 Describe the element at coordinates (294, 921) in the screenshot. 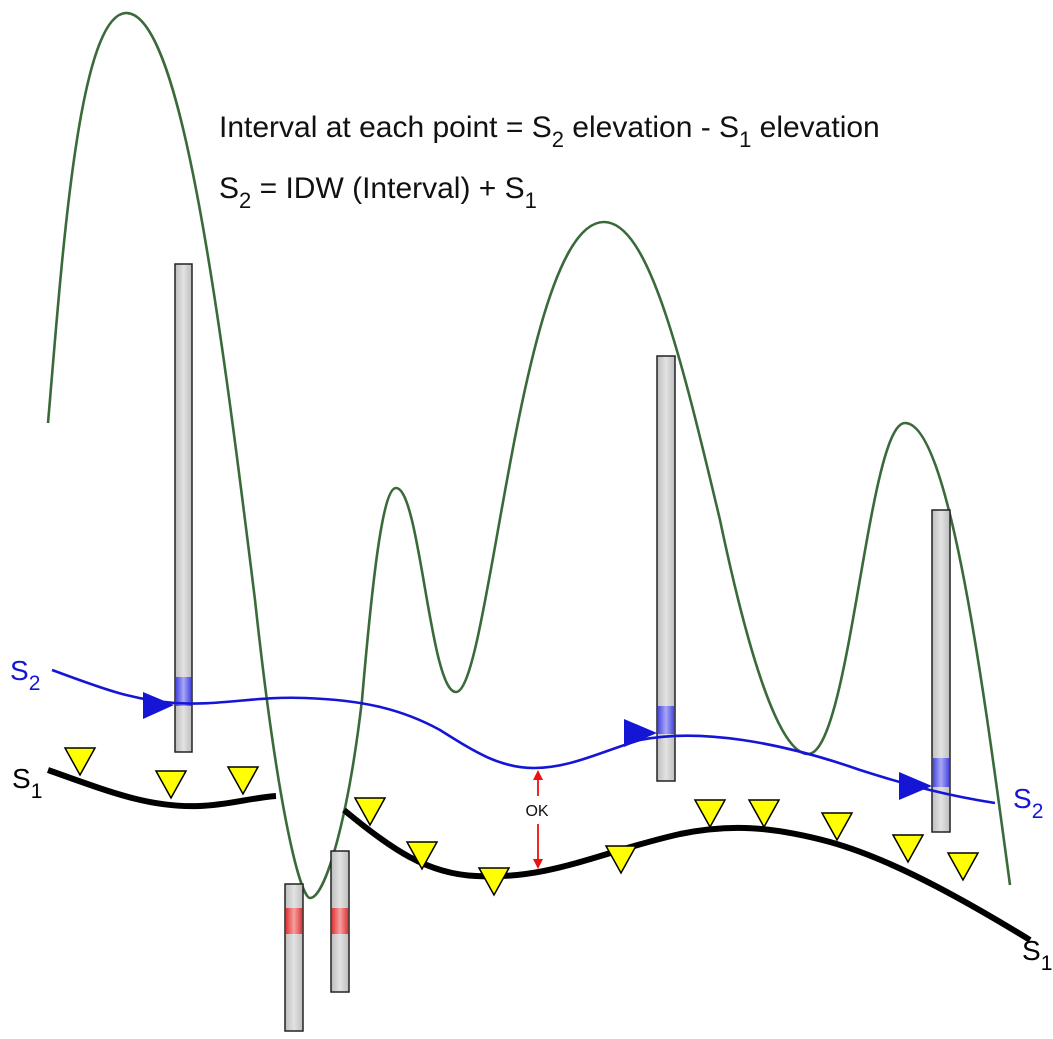

I see `well-4-s1-marker` at that location.